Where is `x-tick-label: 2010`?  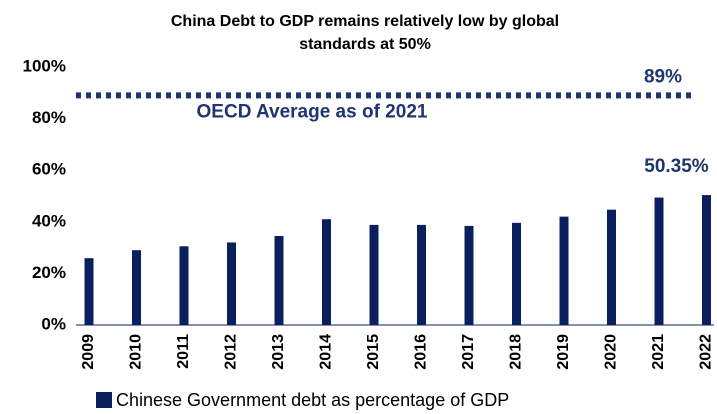 x-tick-label: 2010 is located at coordinates (136, 352).